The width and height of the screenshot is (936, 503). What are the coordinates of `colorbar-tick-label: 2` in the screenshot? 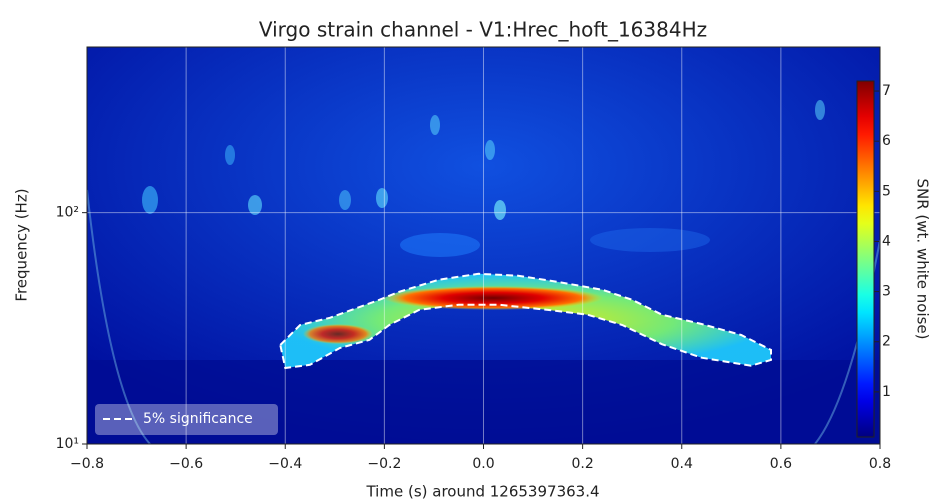 It's located at (886, 342).